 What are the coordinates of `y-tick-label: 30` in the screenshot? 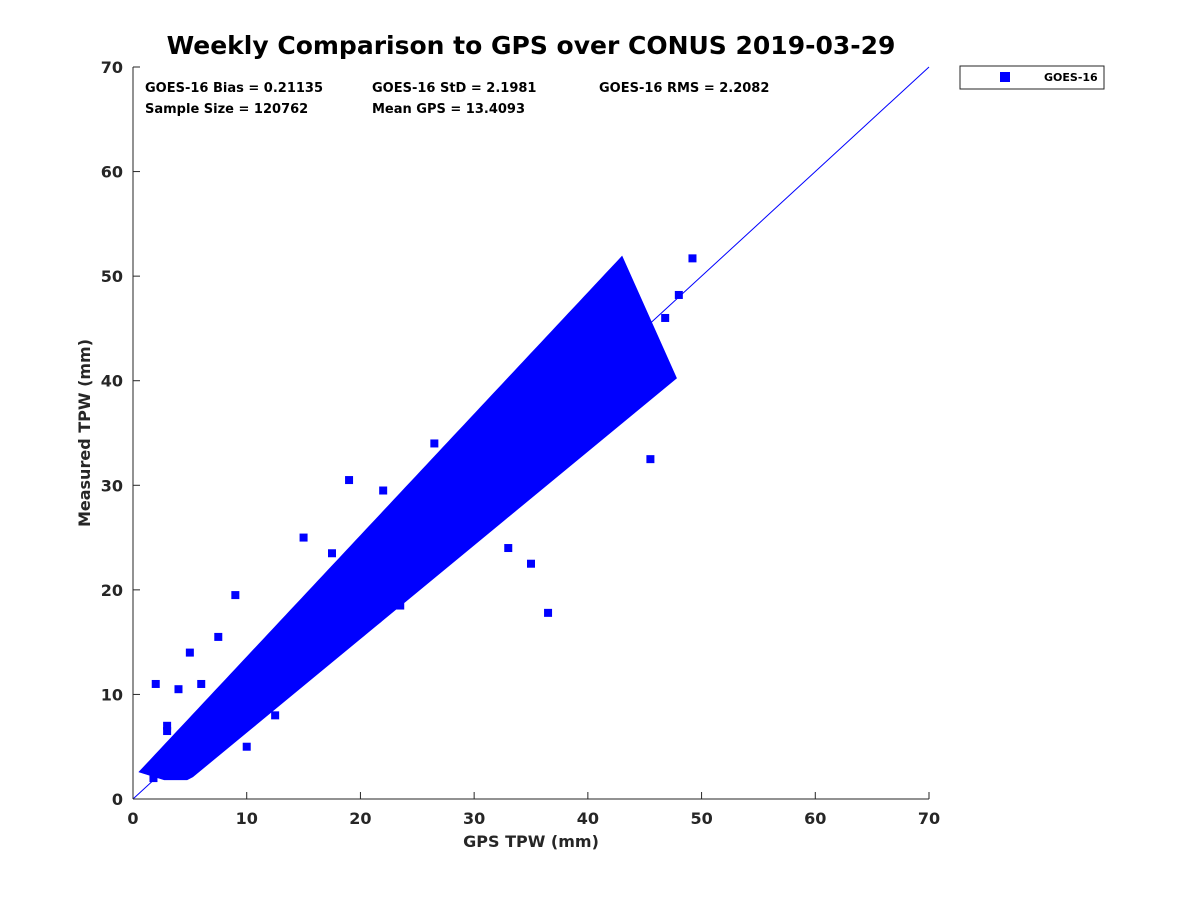 It's located at (112, 485).